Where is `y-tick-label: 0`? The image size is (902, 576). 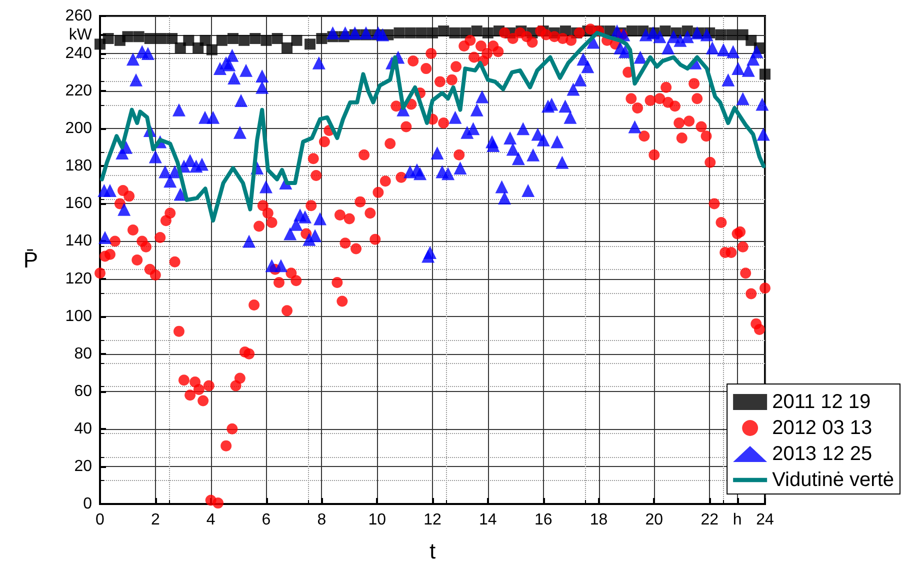
y-tick-label: 0 is located at coordinates (87, 504).